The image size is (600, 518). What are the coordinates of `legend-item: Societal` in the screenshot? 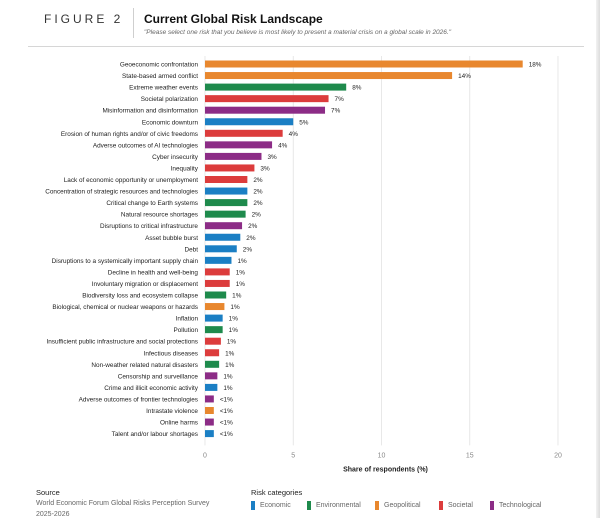 It's located at (456, 505).